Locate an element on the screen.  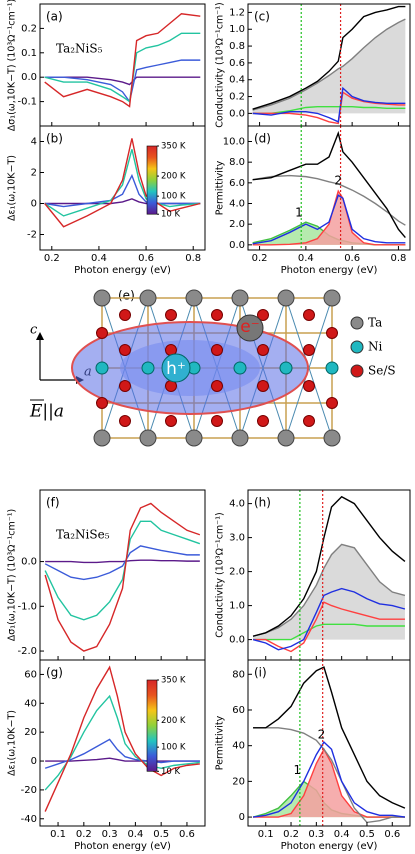
y-tick-label: 4.0 is located at coordinates (237, 504).